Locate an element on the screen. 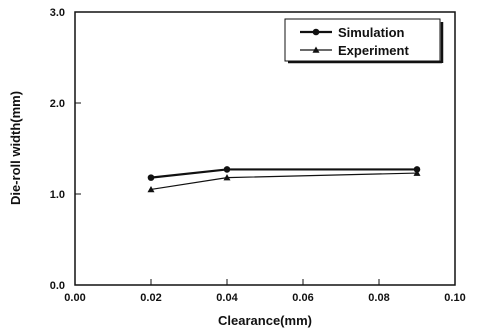 The image size is (481, 330). legend-box is located at coordinates (362, 40).